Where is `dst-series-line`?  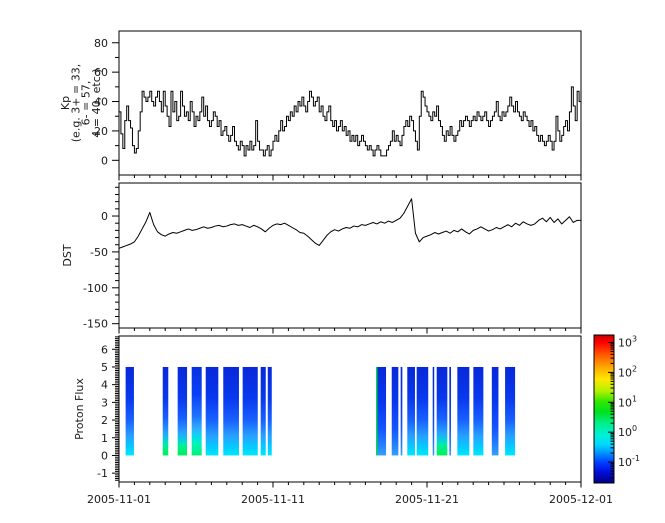
dst-series-line is located at coordinates (349, 223).